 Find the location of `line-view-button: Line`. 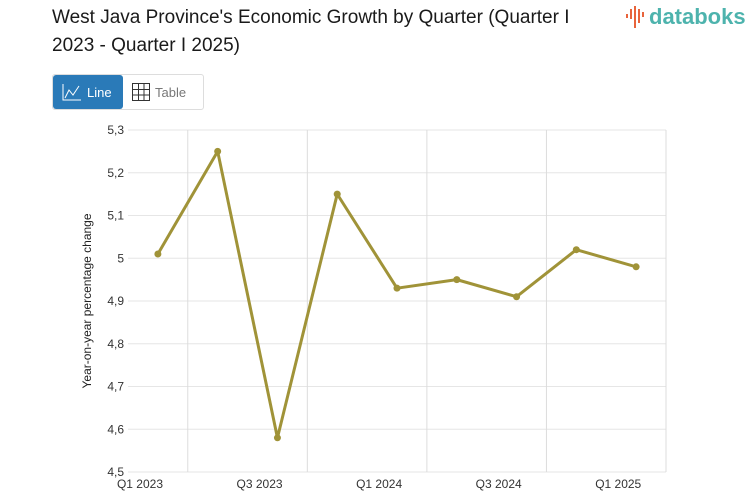

line-view-button: Line is located at coordinates (88, 92).